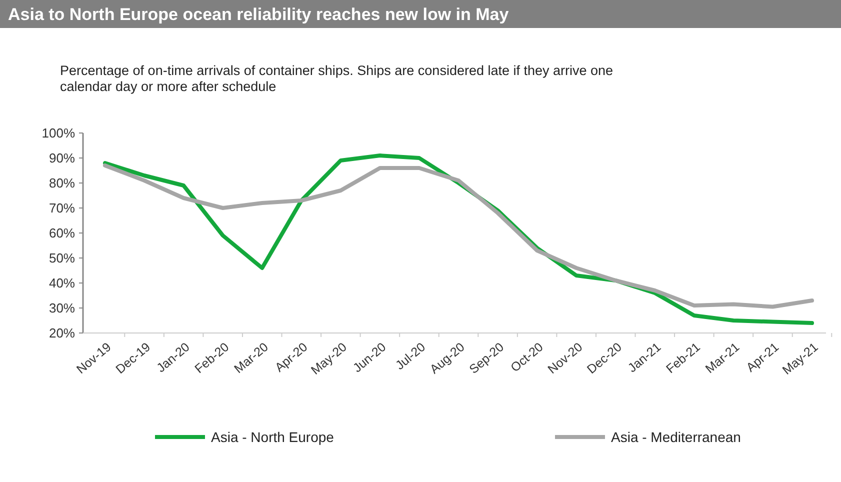 Image resolution: width=841 pixels, height=482 pixels. I want to click on y-tick-label: 100%, so click(59, 133).